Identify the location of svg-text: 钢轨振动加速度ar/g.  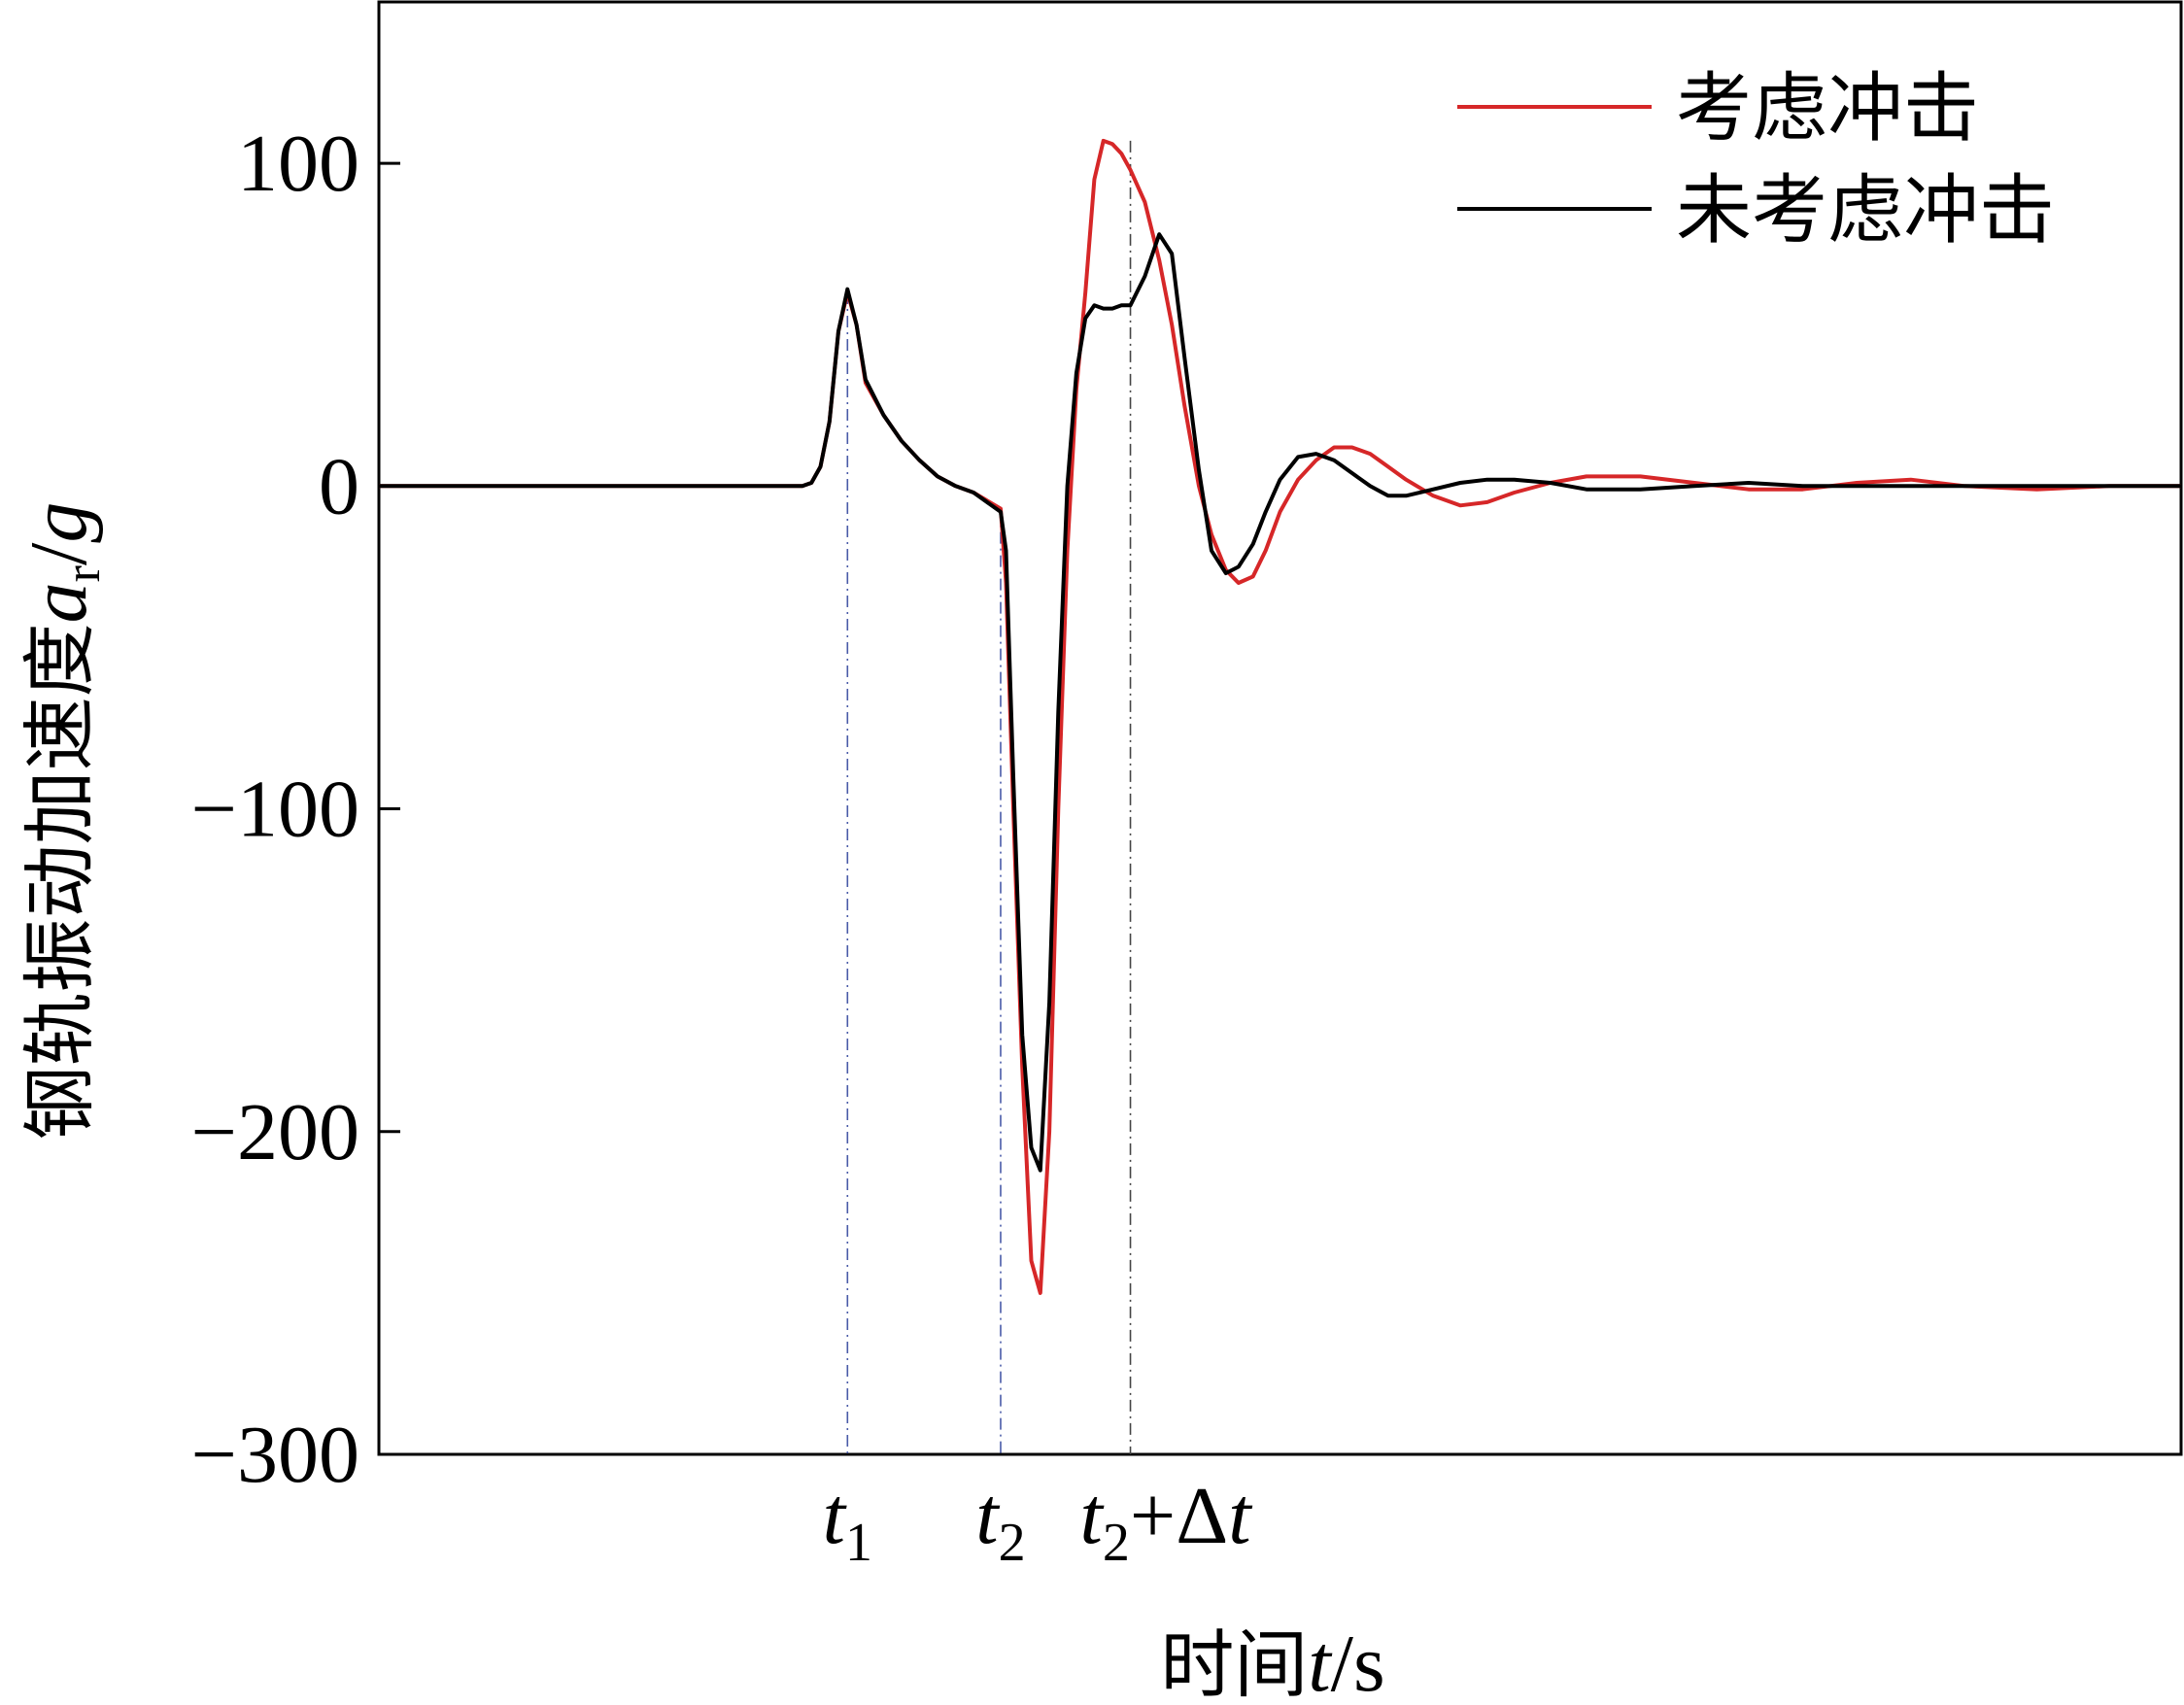
(62, 821).